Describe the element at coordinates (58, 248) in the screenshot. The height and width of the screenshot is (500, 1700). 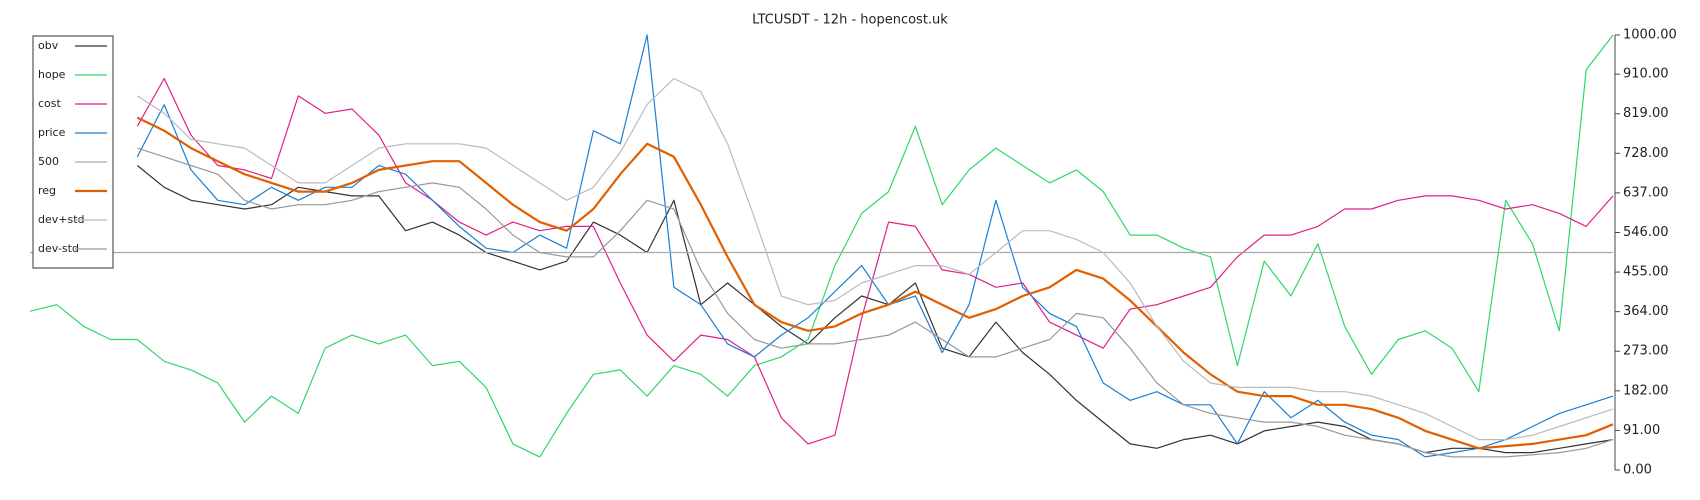
I see `legend-label: dev-std` at that location.